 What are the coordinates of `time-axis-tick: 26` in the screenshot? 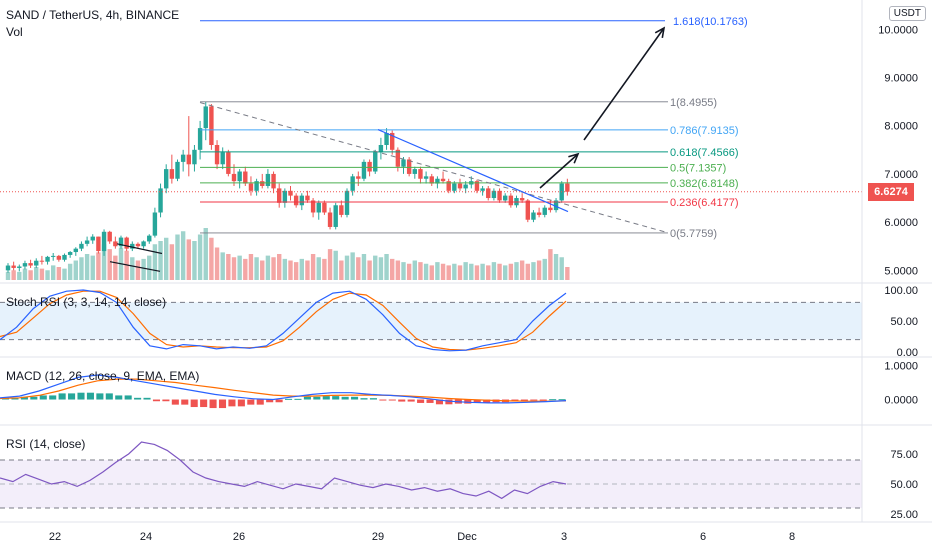 It's located at (239, 537).